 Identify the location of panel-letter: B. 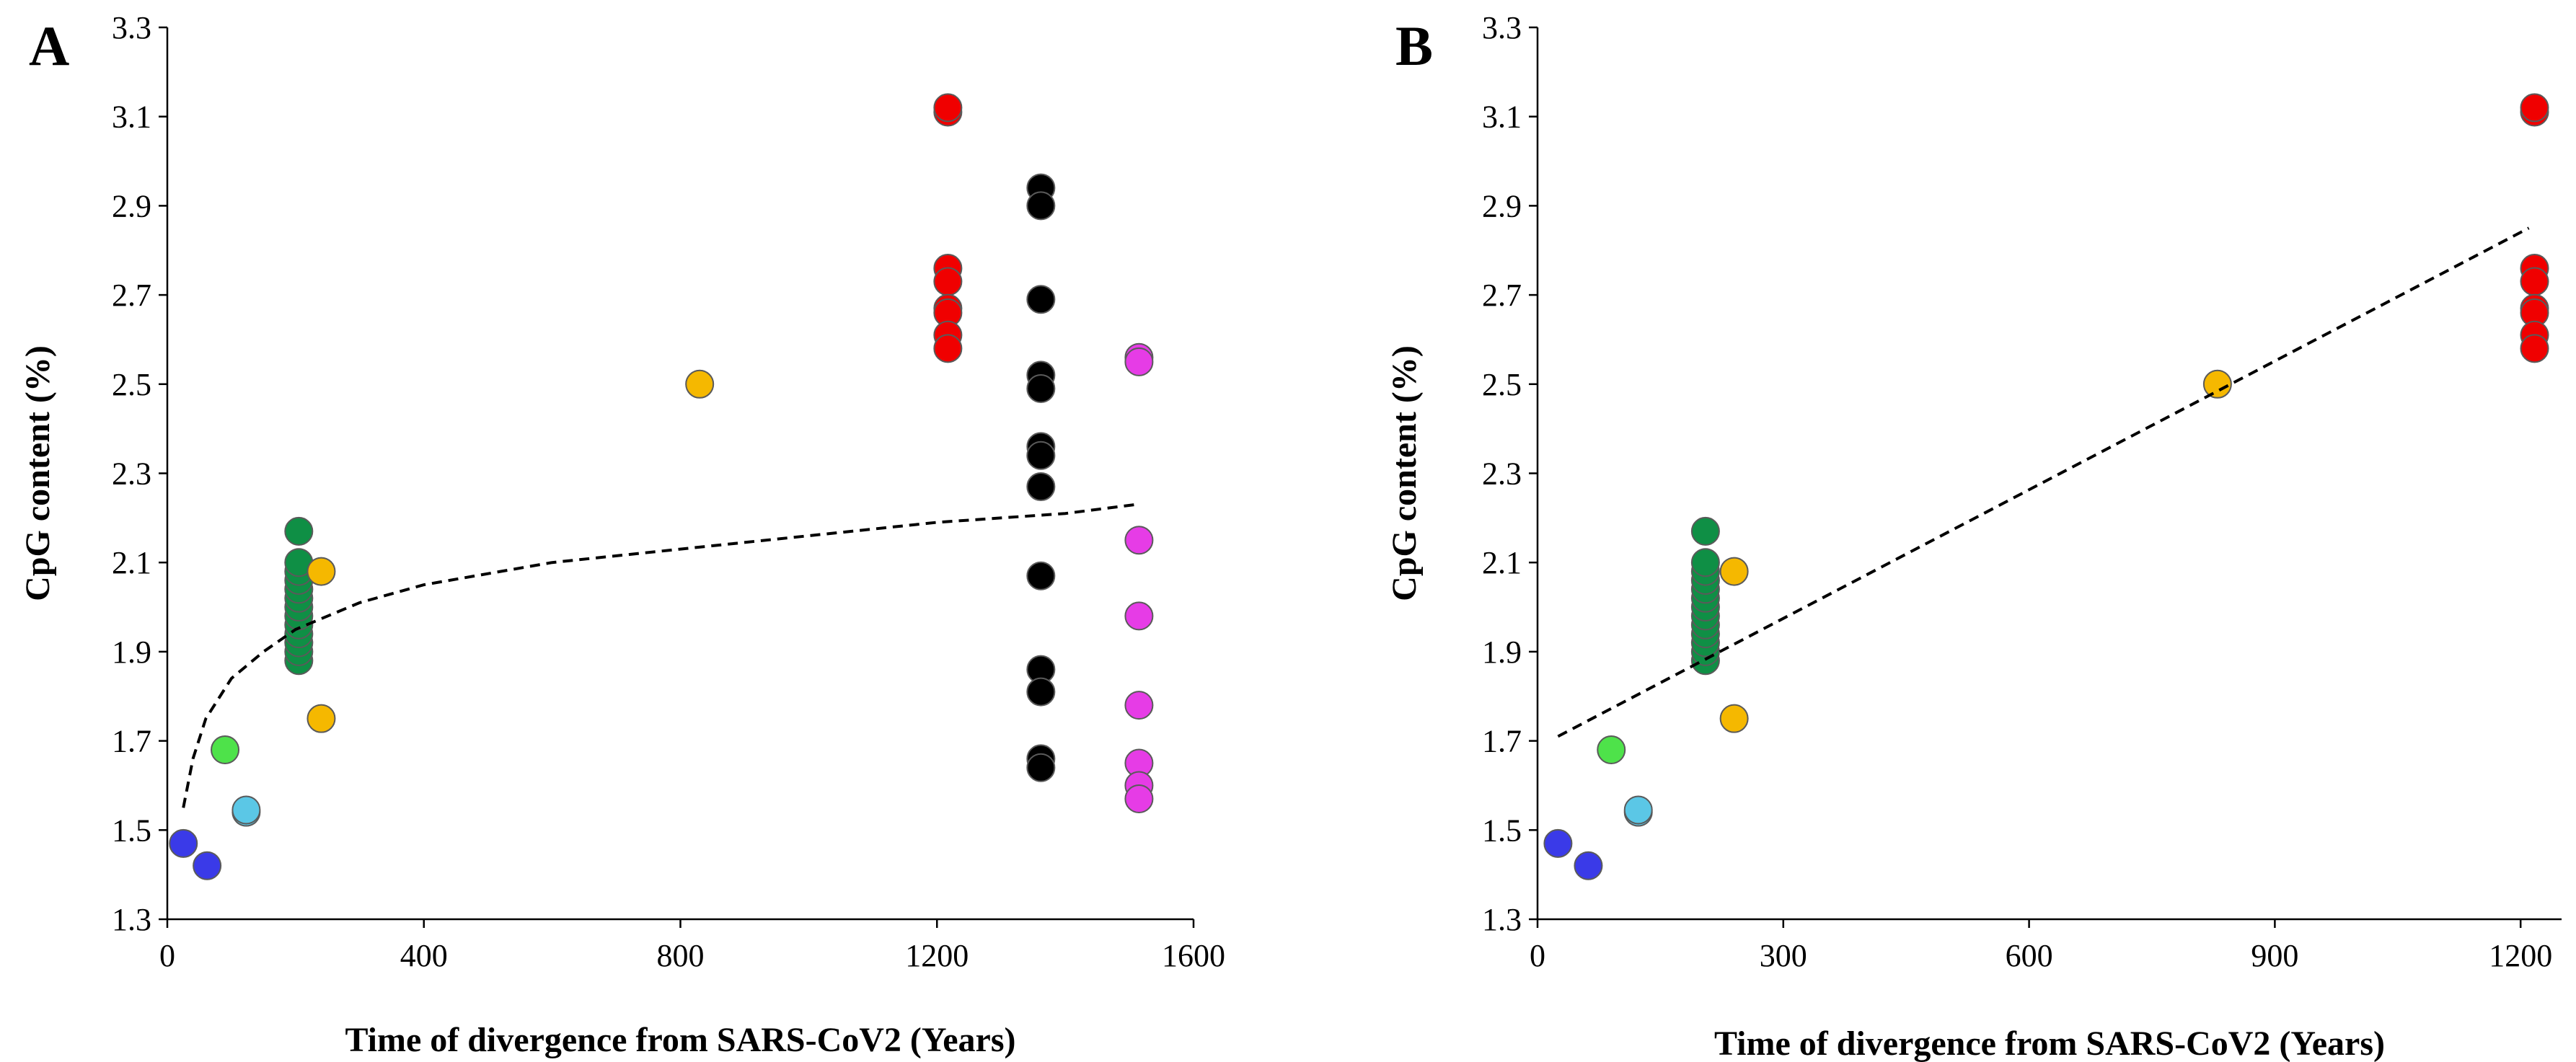
(1414, 45).